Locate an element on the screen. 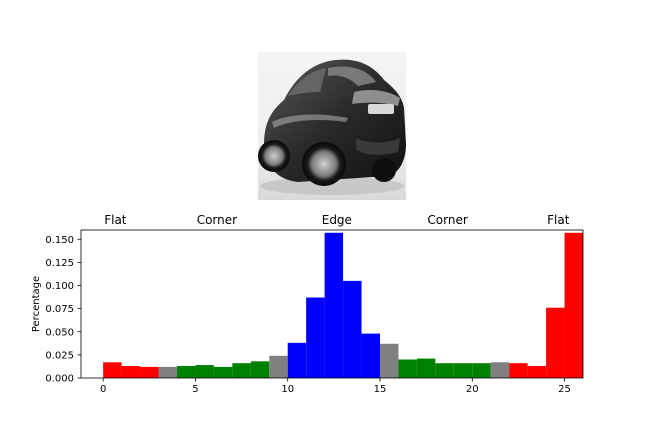 The width and height of the screenshot is (648, 432). x-tick-label: 15 is located at coordinates (380, 389).